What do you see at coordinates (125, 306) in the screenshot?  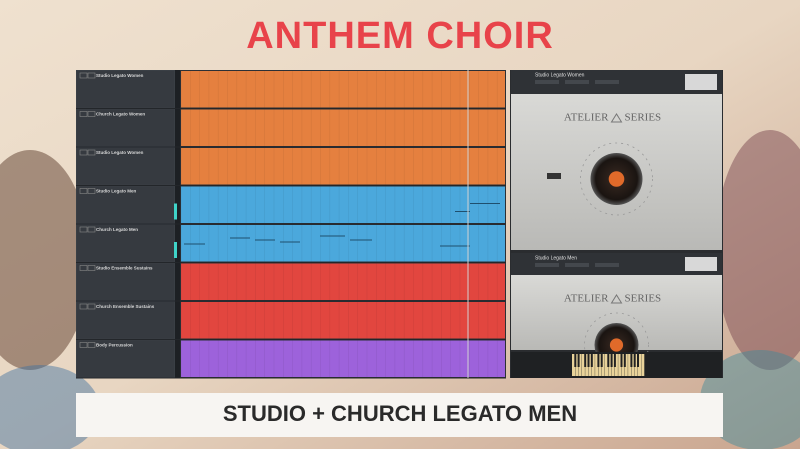 I see `track-name: Church Ensemble Sustains` at bounding box center [125, 306].